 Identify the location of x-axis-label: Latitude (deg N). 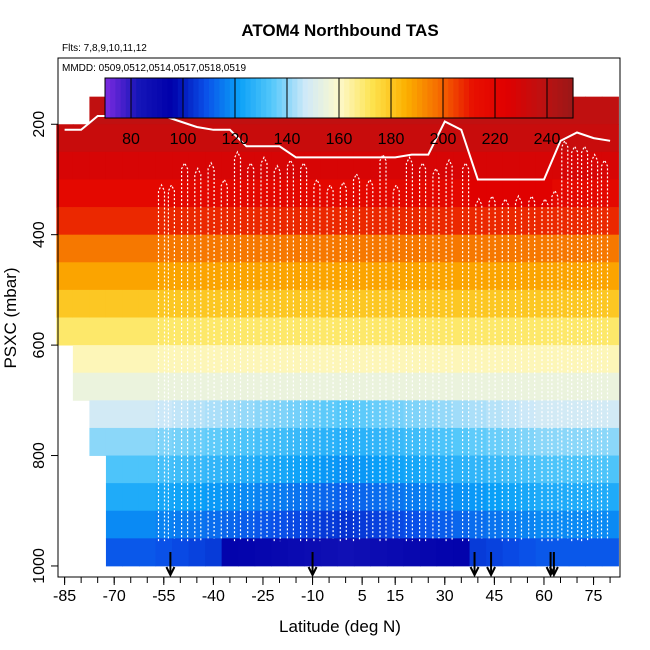
(340, 626).